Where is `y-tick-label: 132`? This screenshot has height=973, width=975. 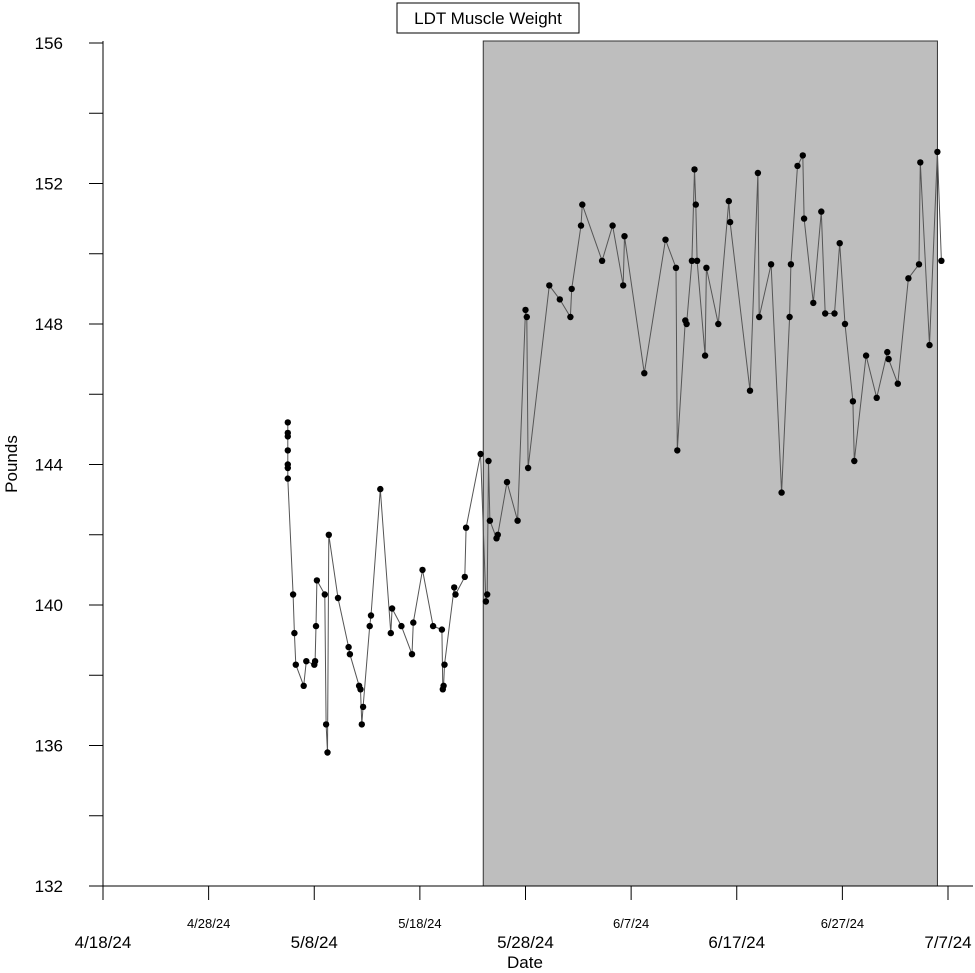
y-tick-label: 132 is located at coordinates (49, 886).